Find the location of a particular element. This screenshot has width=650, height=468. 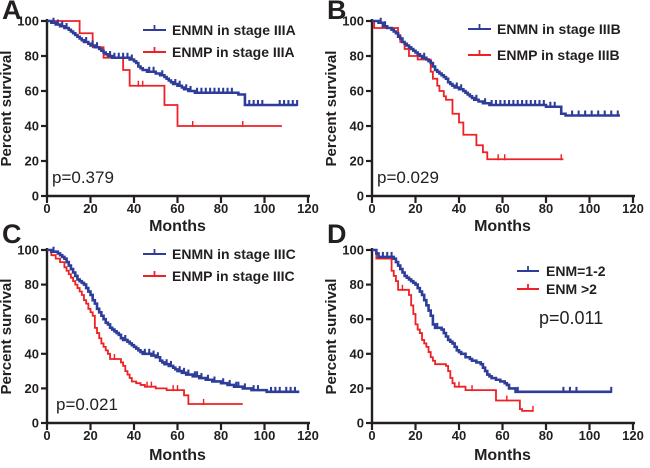

legend-label: ENM >2 is located at coordinates (571, 289).